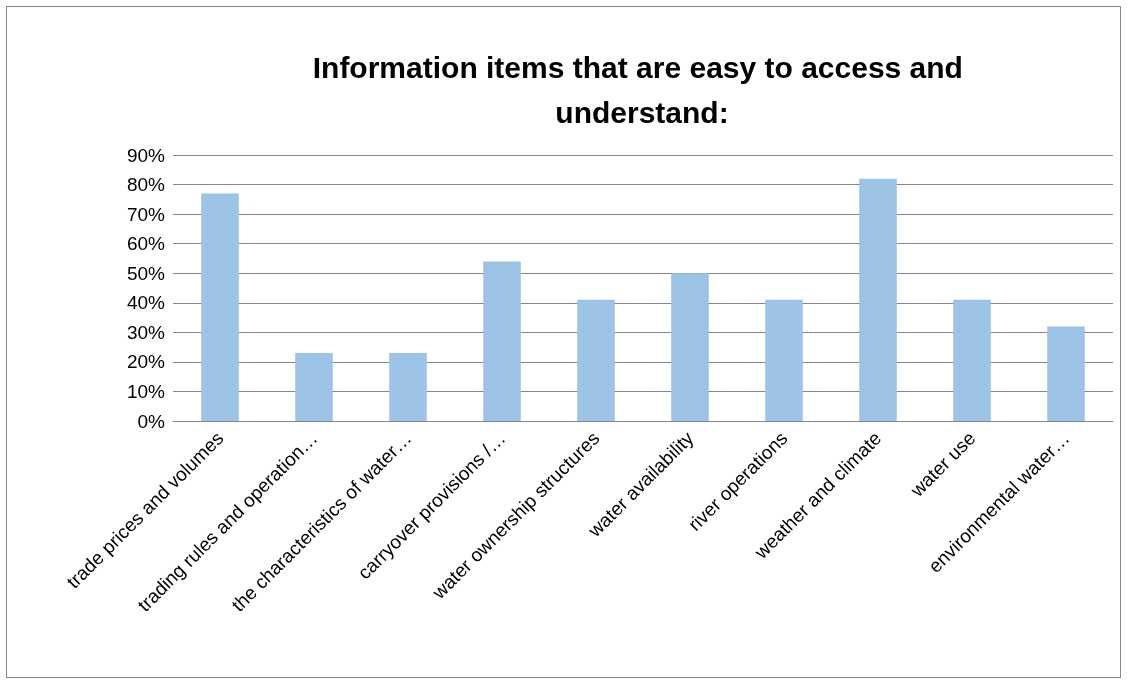  Describe the element at coordinates (146, 303) in the screenshot. I see `y-tick-label: 40%` at that location.